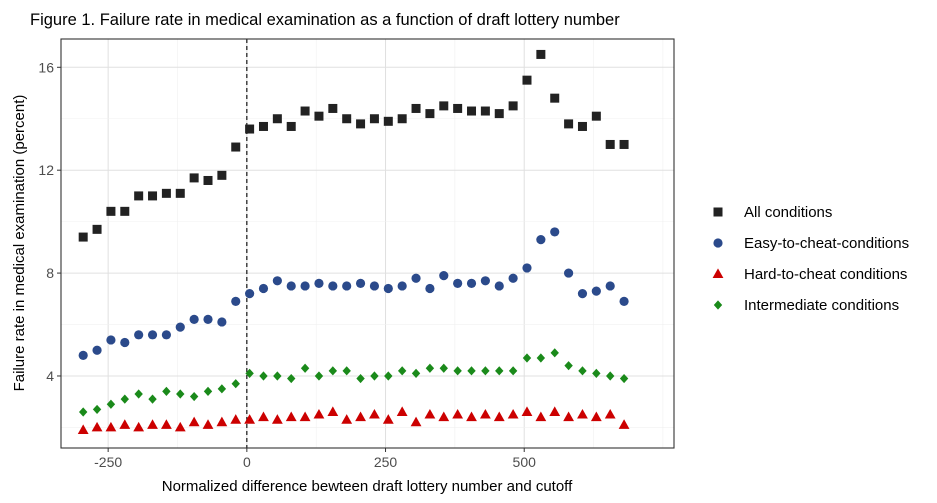  What do you see at coordinates (525, 462) in the screenshot?
I see `x-tick-label: 500` at bounding box center [525, 462].